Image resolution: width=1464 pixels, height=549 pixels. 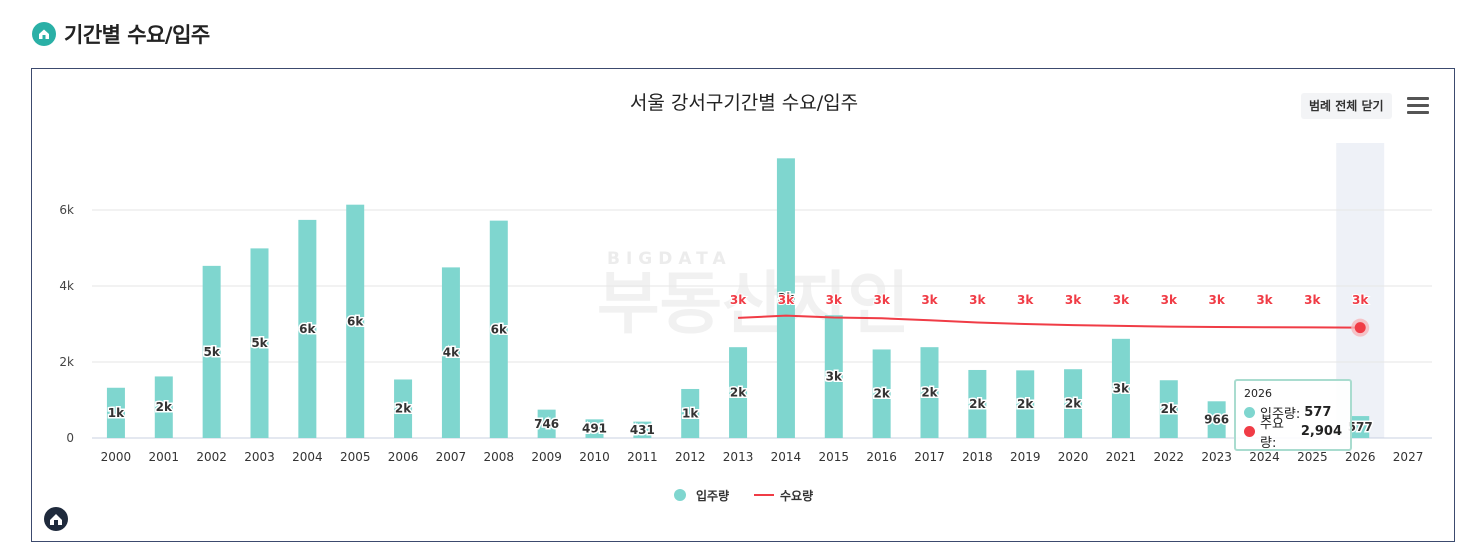 I want to click on legend-supply-label: 입주량, so click(x=712, y=496).